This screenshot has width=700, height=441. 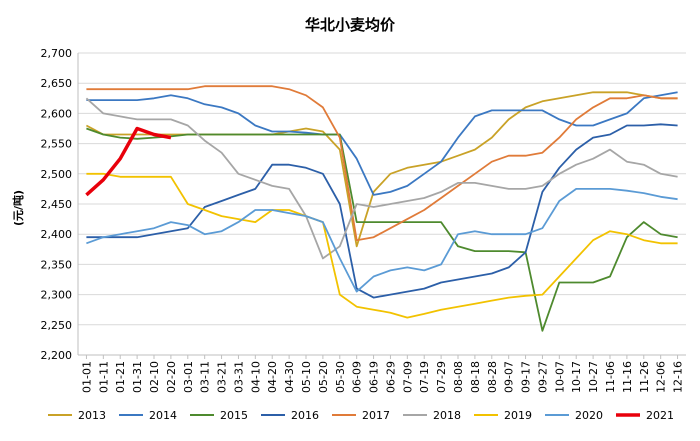 What do you see at coordinates (163, 415) in the screenshot?
I see `legend-label-2014: 2014` at bounding box center [163, 415].